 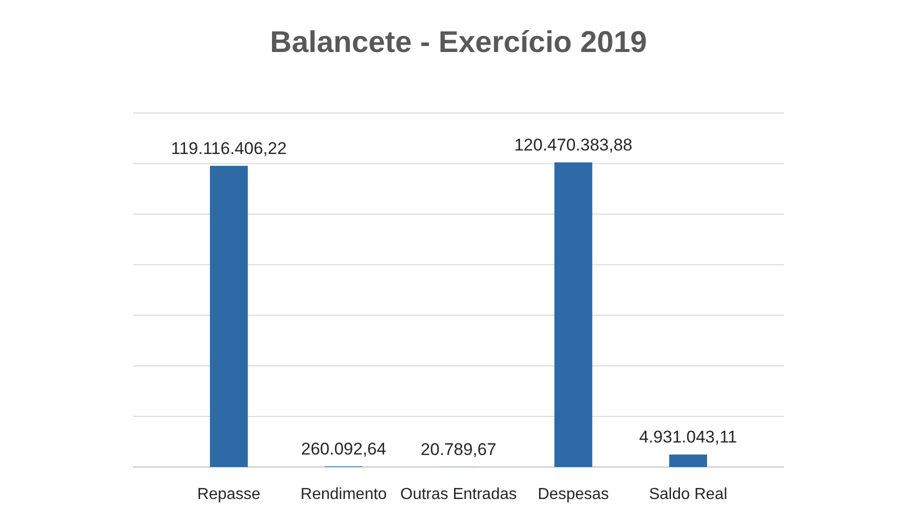 What do you see at coordinates (229, 494) in the screenshot?
I see `x-tick-label: Repasse` at bounding box center [229, 494].